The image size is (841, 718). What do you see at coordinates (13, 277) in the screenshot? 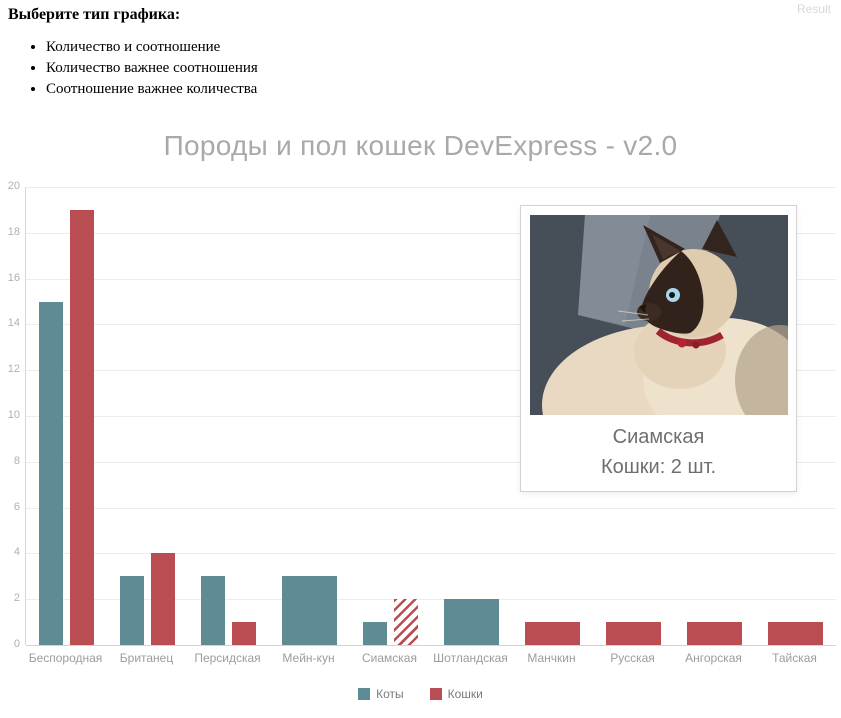
I see `y-axis-label-16: 16` at bounding box center [13, 277].